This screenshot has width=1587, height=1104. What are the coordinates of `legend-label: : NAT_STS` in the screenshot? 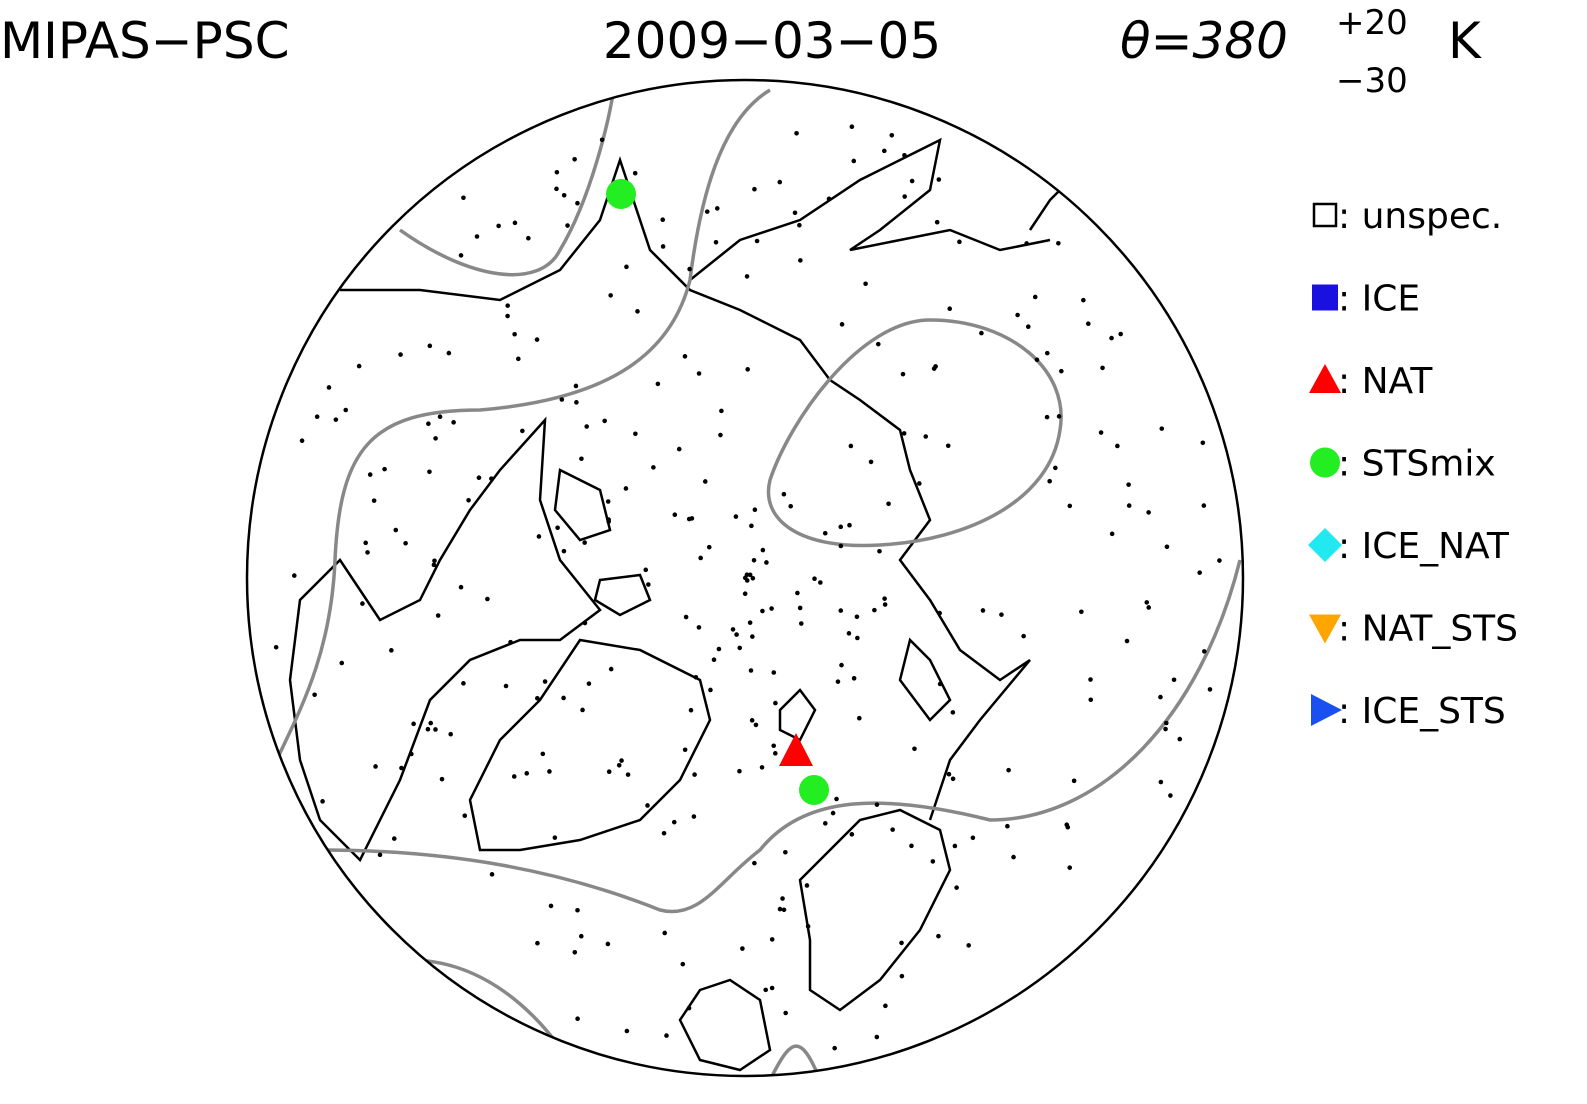 It's located at (1428, 629).